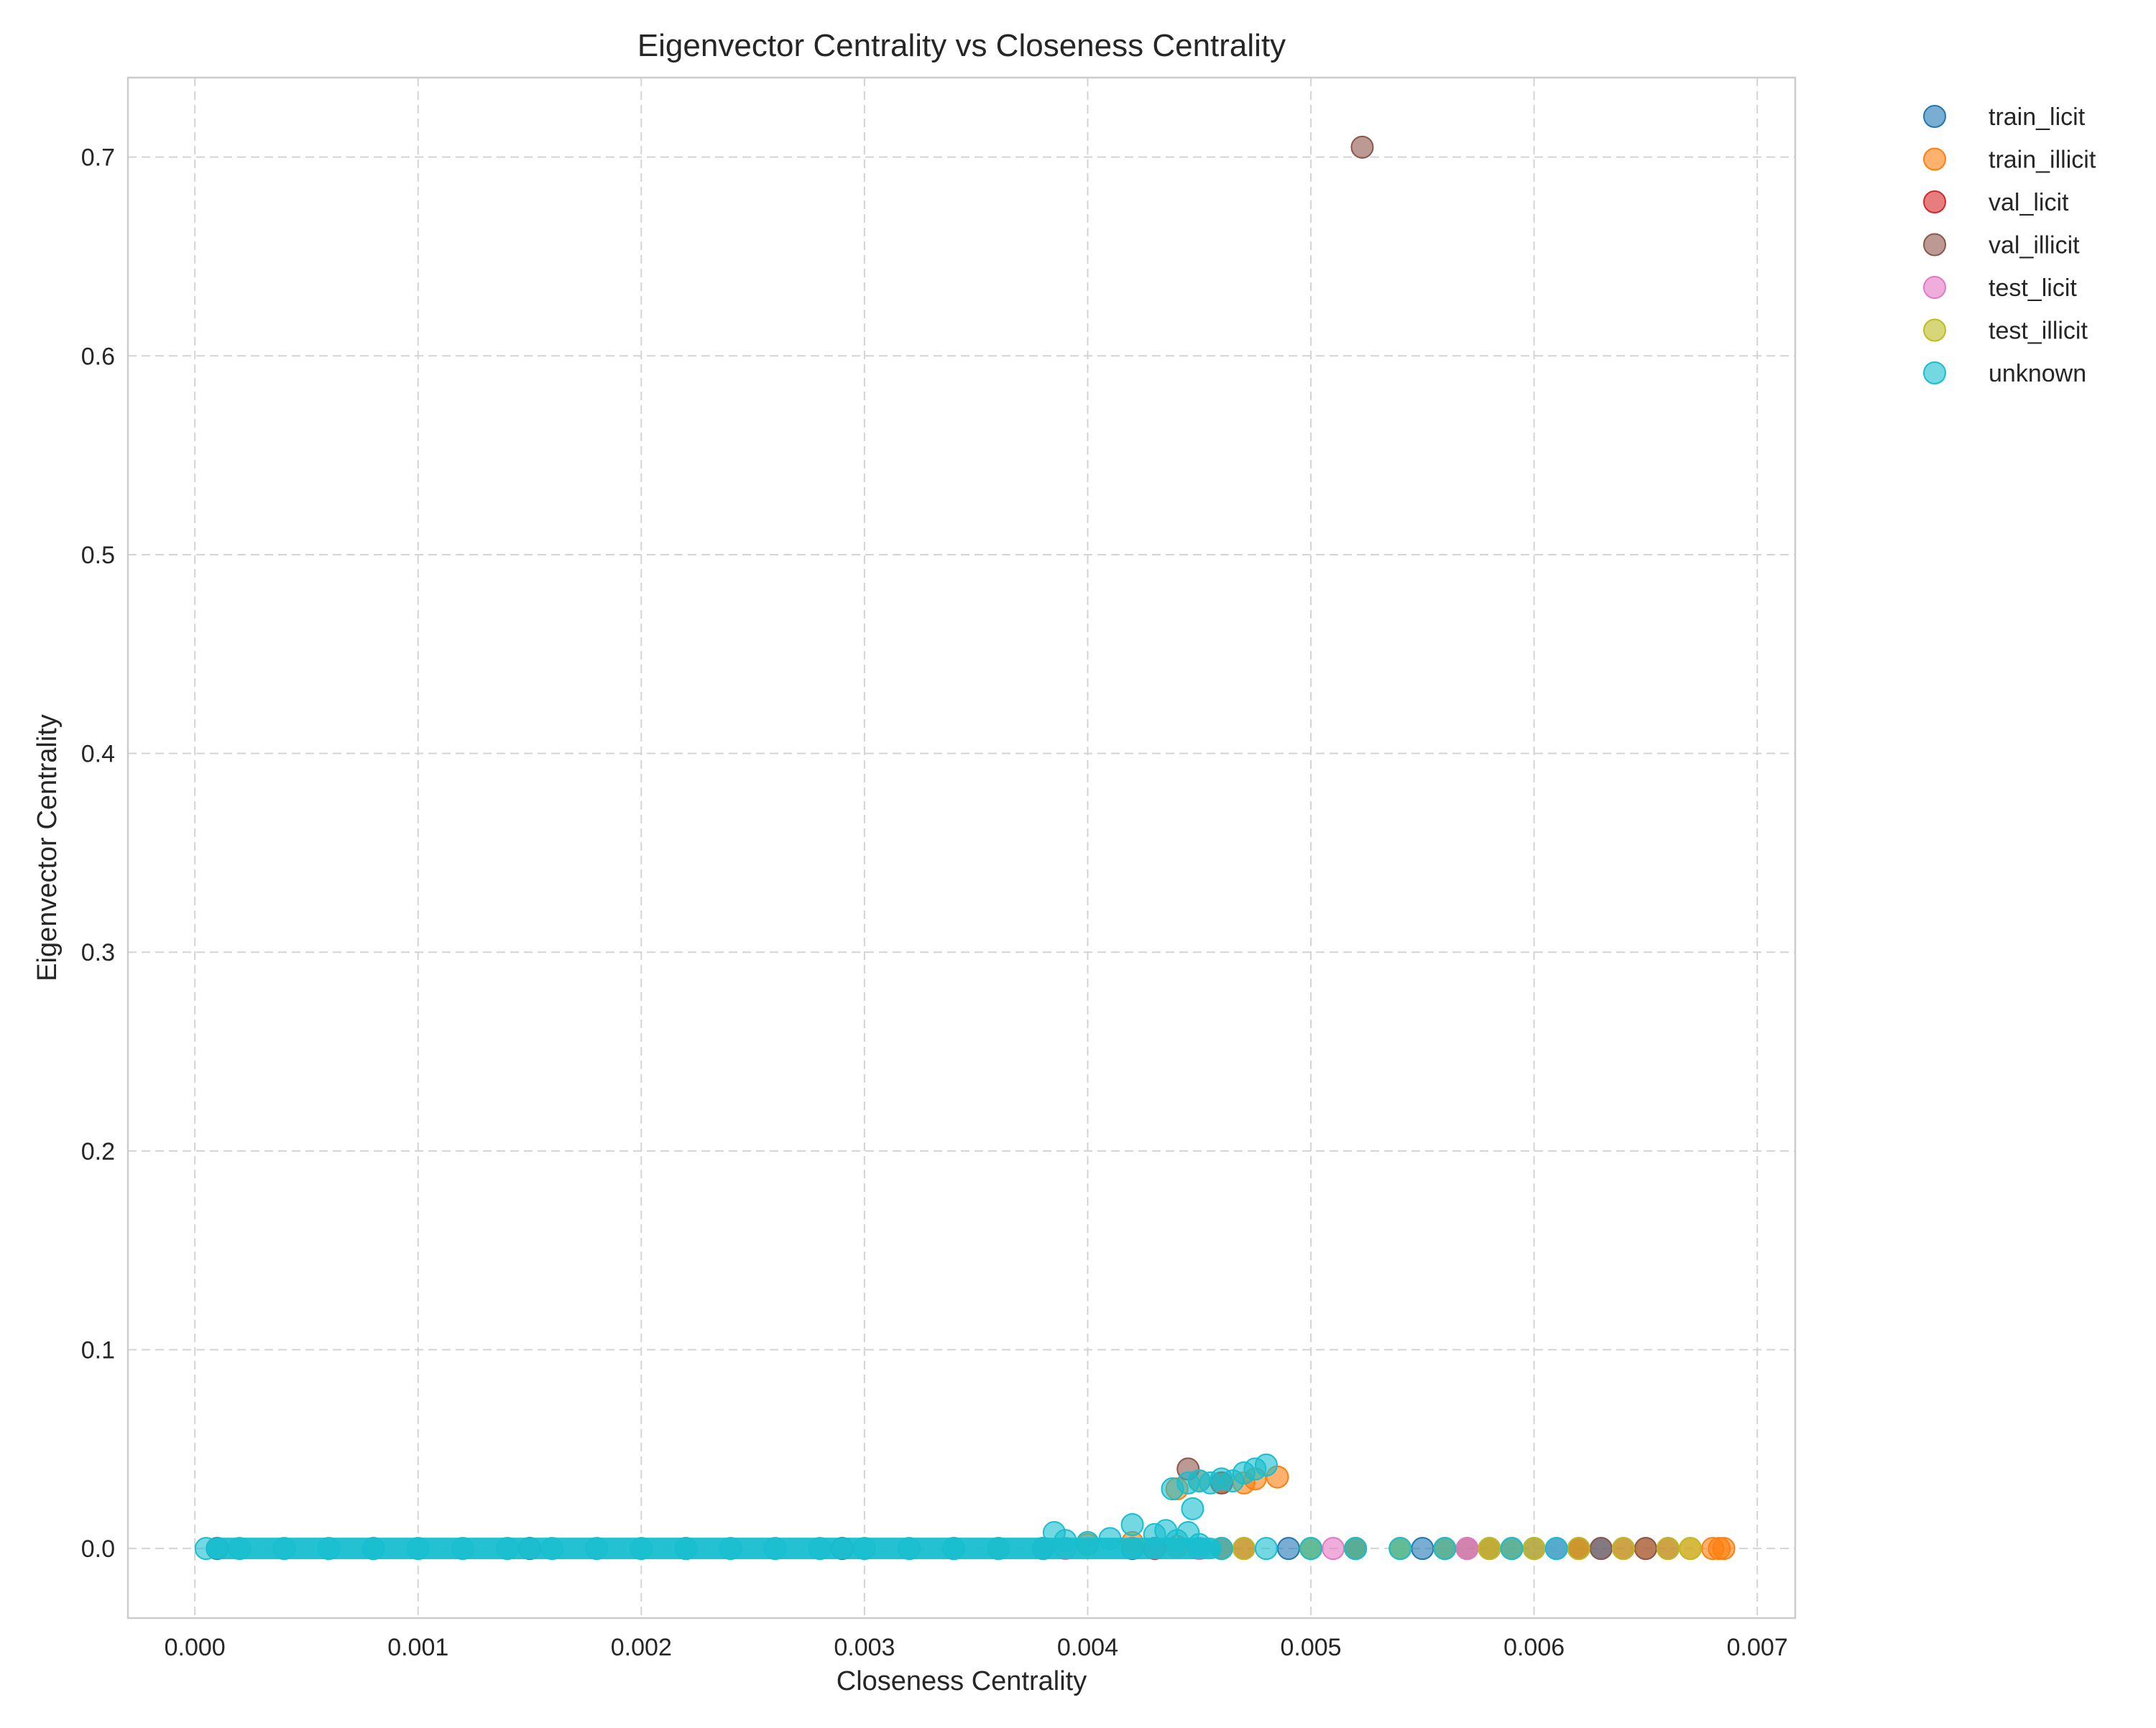 This screenshot has width=2156, height=1728. What do you see at coordinates (962, 1681) in the screenshot?
I see `x-axis-label: Closeness Centrality` at bounding box center [962, 1681].